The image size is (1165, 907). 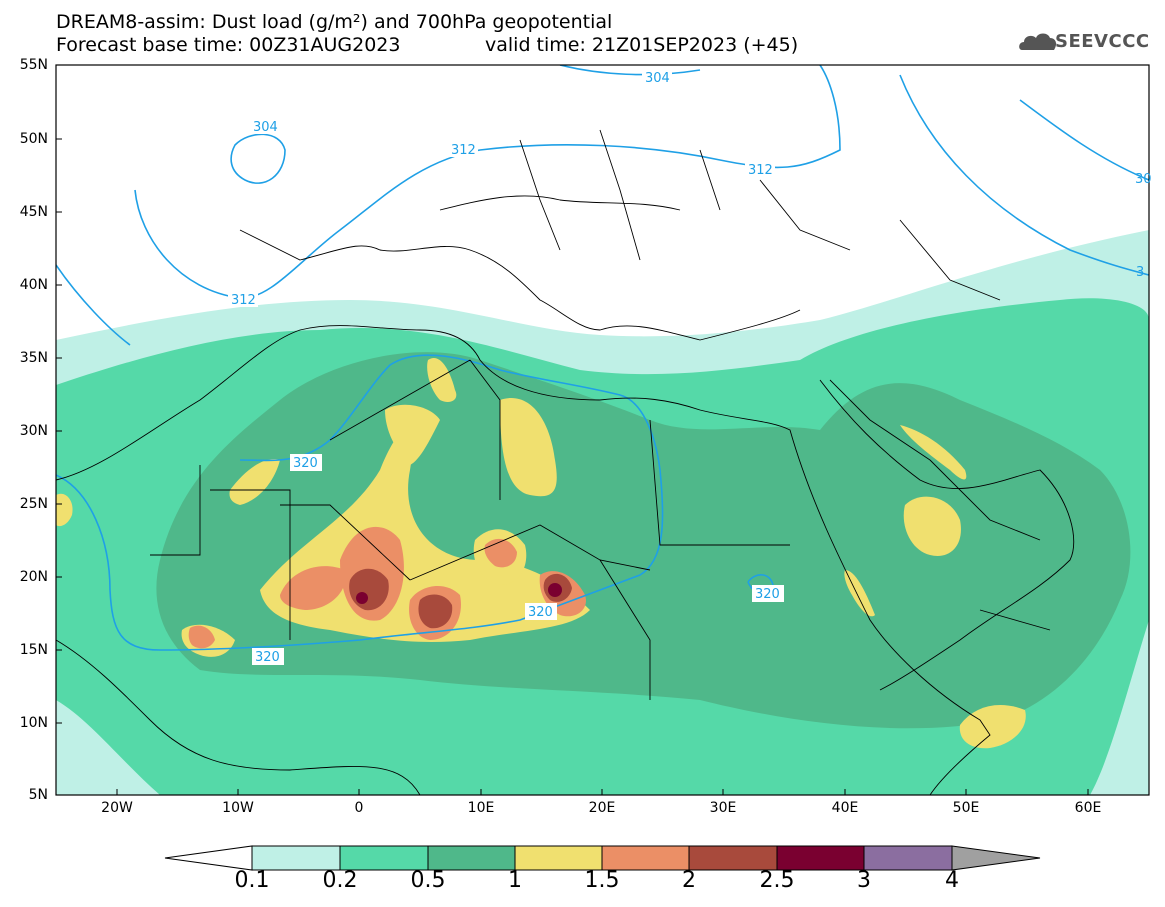 What do you see at coordinates (208, 858) in the screenshot?
I see `colorbar-end-low` at bounding box center [208, 858].